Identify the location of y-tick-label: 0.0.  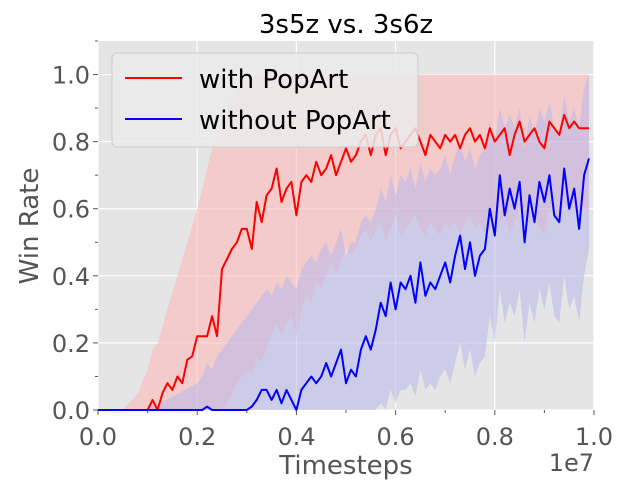
(71, 411).